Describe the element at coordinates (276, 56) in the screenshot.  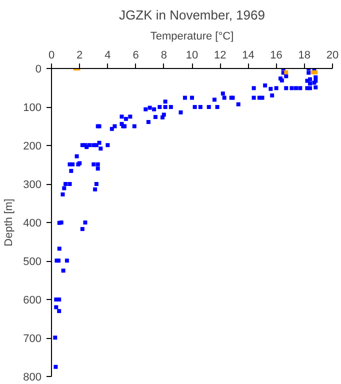
I see `x-tick-label: 16` at that location.